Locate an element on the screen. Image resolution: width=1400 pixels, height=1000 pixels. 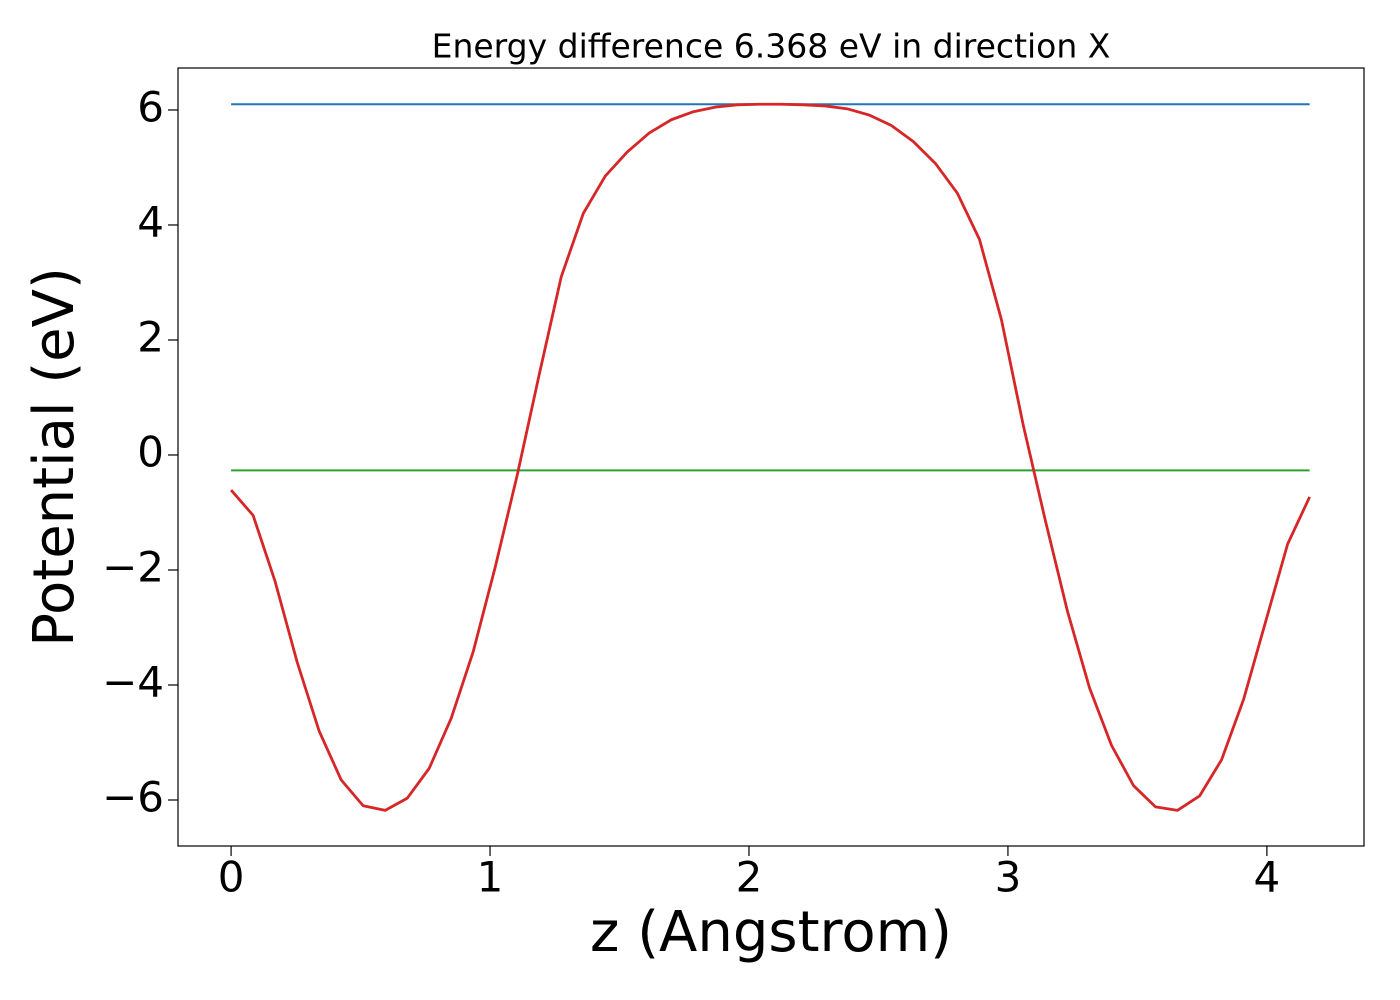
y-tick-label: 4 is located at coordinates (150, 221).